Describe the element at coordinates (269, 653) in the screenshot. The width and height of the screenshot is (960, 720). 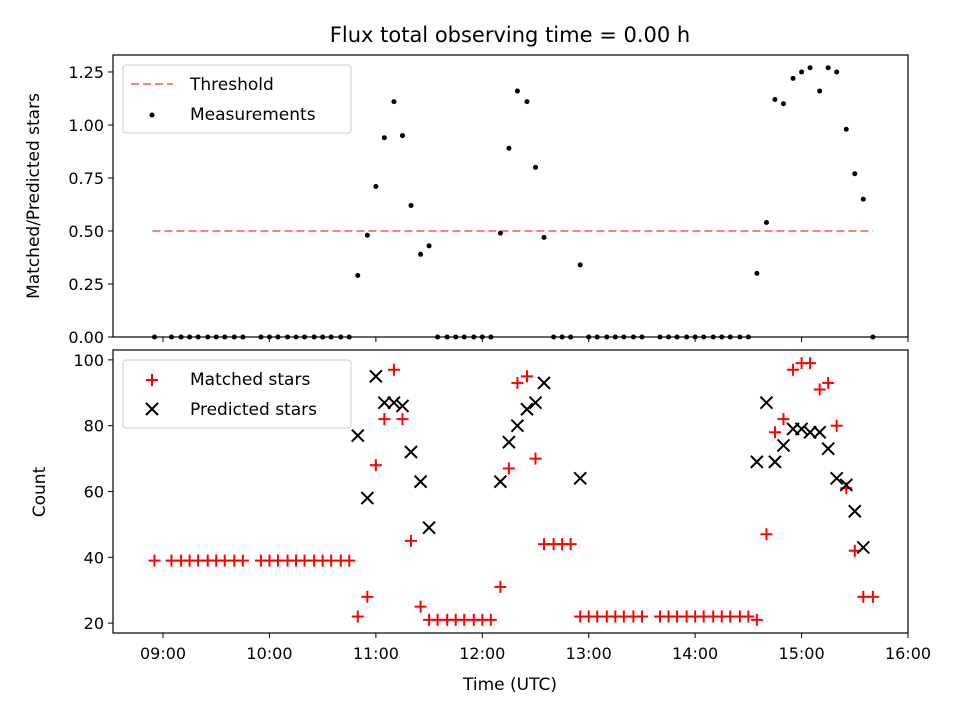
I see `x-tick-label: 10:00` at that location.